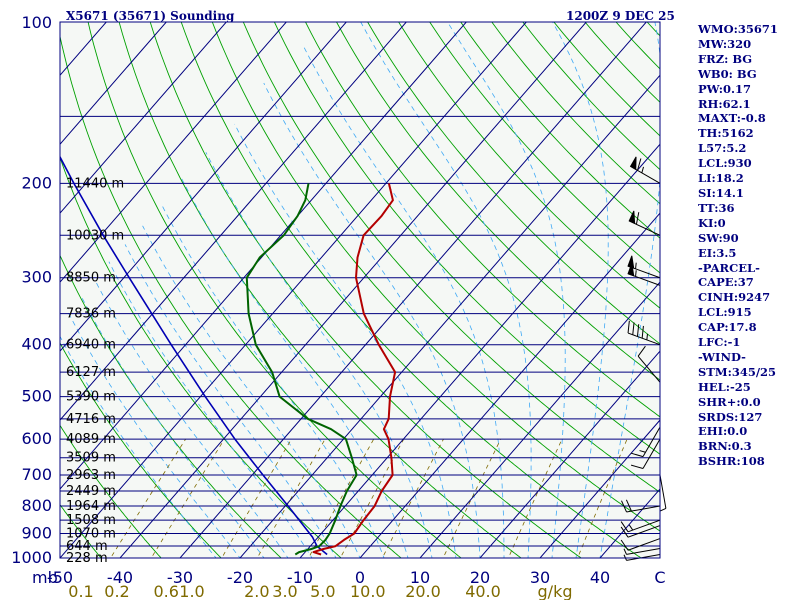 The image size is (800, 600). What do you see at coordinates (730, 416) in the screenshot?
I see `index-item: SRDS:127` at bounding box center [730, 416].